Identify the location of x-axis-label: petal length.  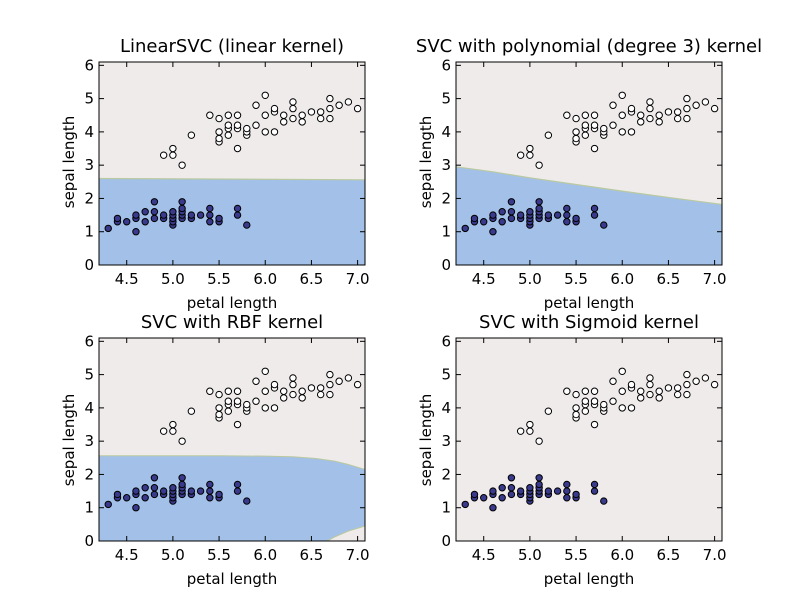
(232, 579).